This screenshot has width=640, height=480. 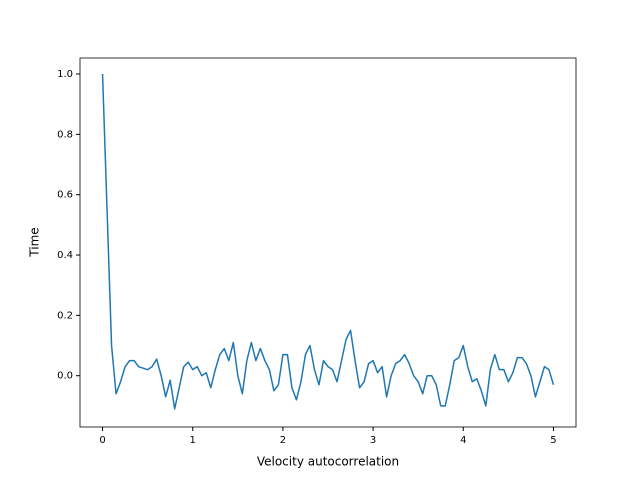 I want to click on x-tick-label: 3, so click(x=373, y=440).